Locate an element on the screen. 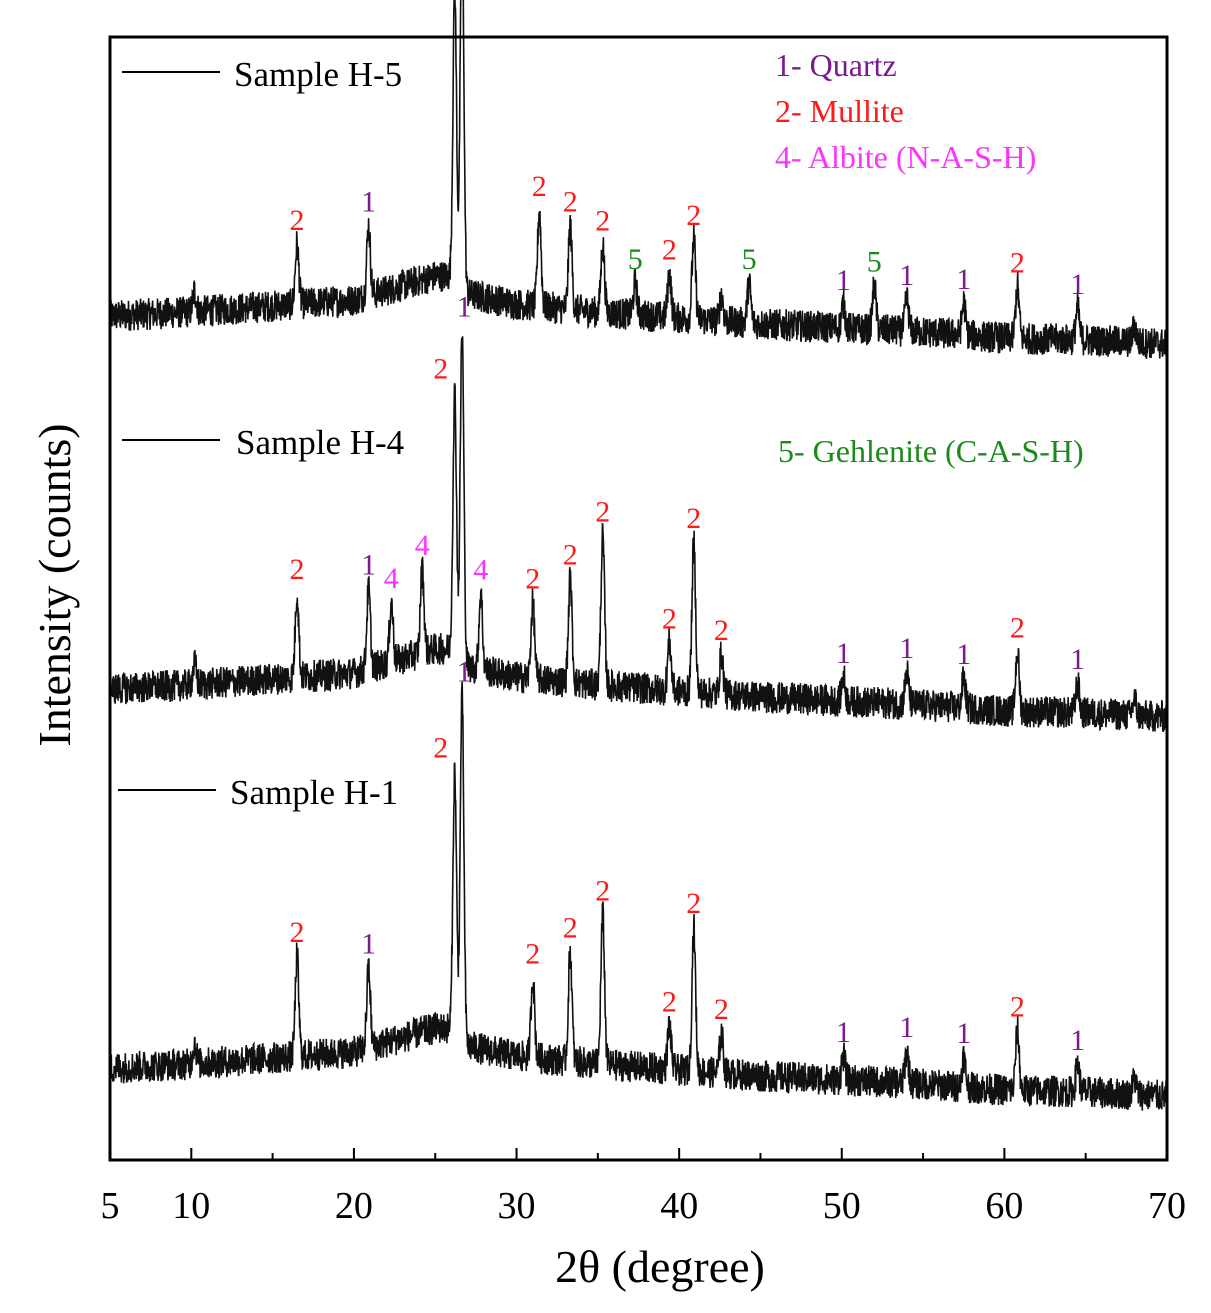 This screenshot has height=1313, width=1211. phase-legend-gehlenite: 5- Gehlenite (C-A-S-H) is located at coordinates (931, 451).